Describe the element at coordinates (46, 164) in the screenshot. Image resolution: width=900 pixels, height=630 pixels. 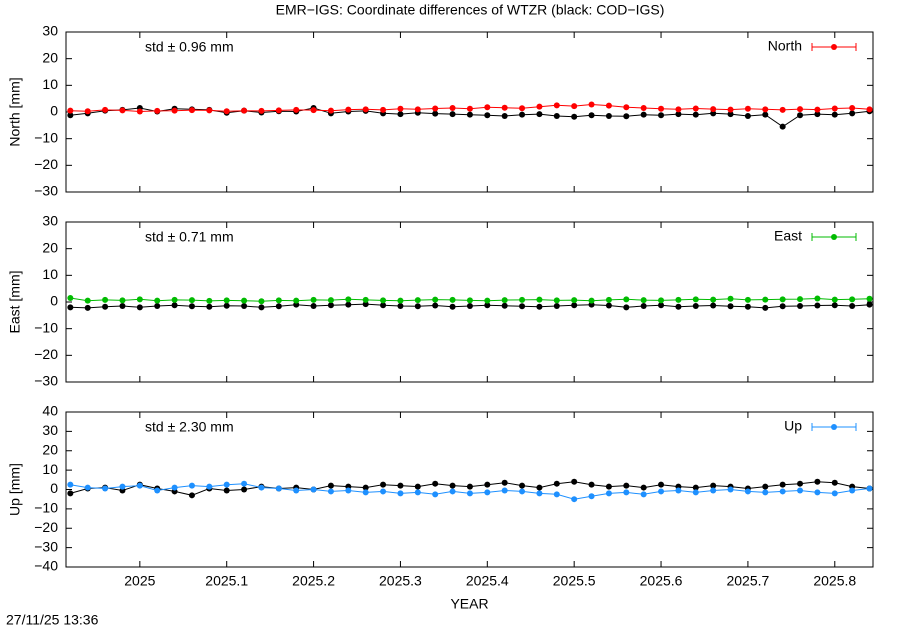
I see `y-tick-label: −20` at that location.